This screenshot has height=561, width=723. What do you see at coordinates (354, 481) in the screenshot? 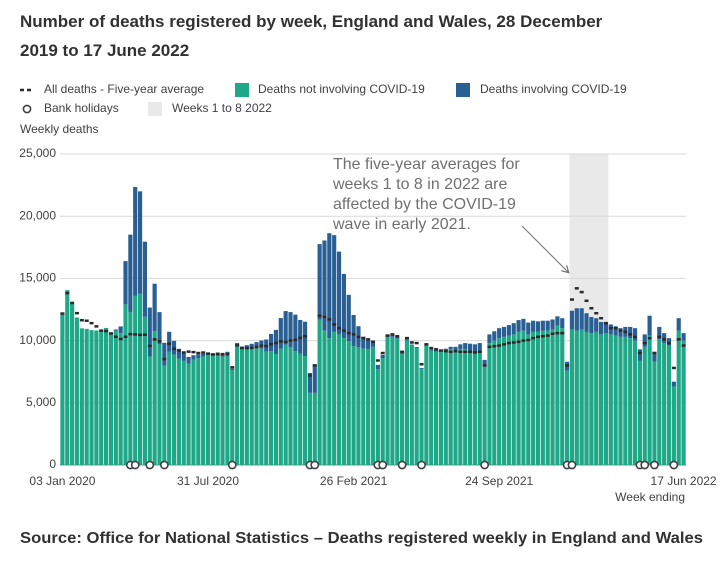
I see `x-tick-label: 26 Feb 2021` at bounding box center [354, 481].